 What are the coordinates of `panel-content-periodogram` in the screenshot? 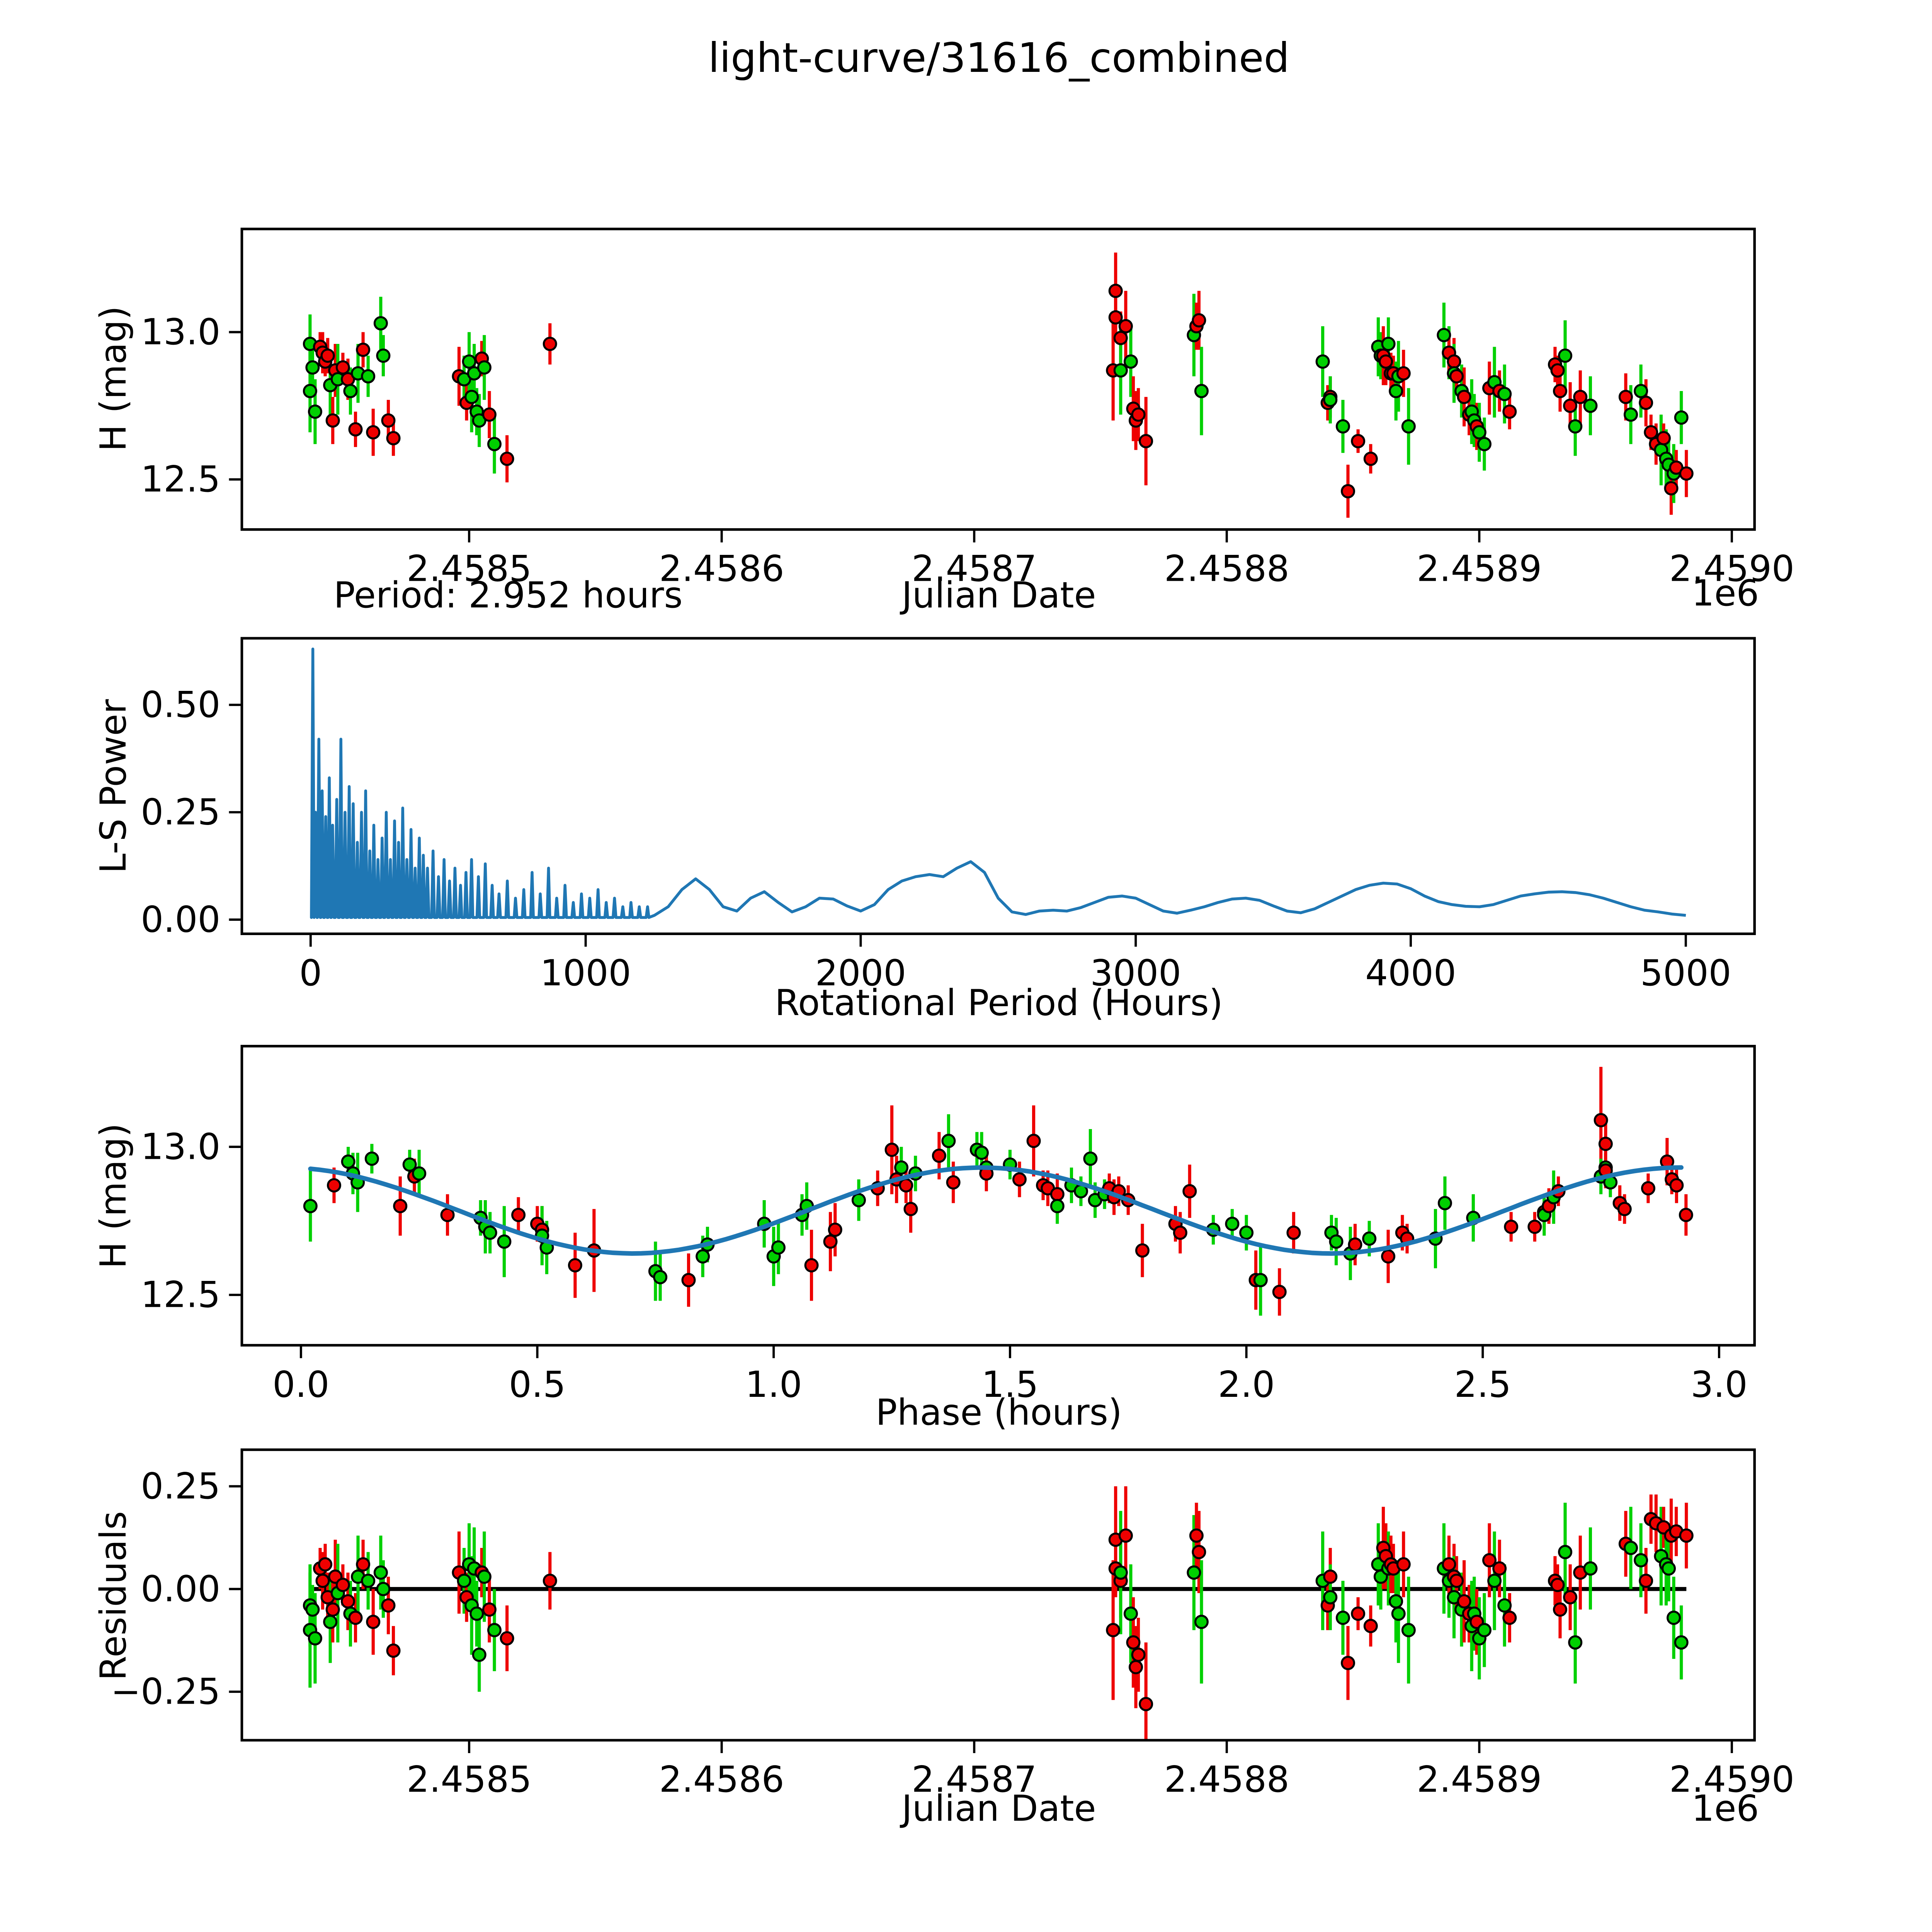 It's located at (998, 783).